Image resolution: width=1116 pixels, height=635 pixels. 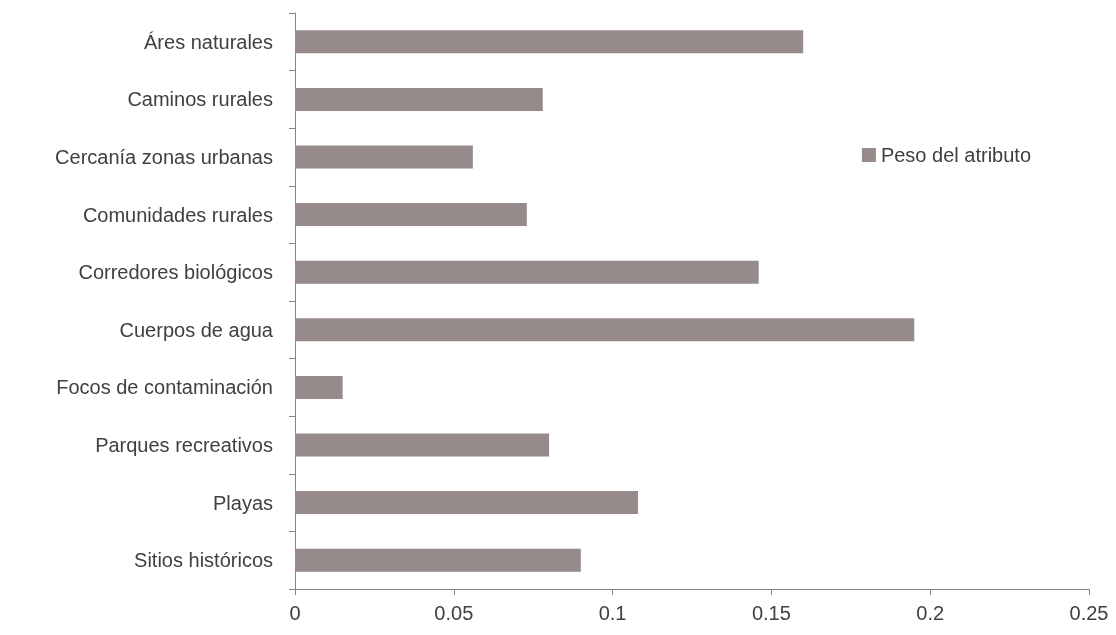 What do you see at coordinates (203, 560) in the screenshot?
I see `y-tick-label: Sitios históricos` at bounding box center [203, 560].